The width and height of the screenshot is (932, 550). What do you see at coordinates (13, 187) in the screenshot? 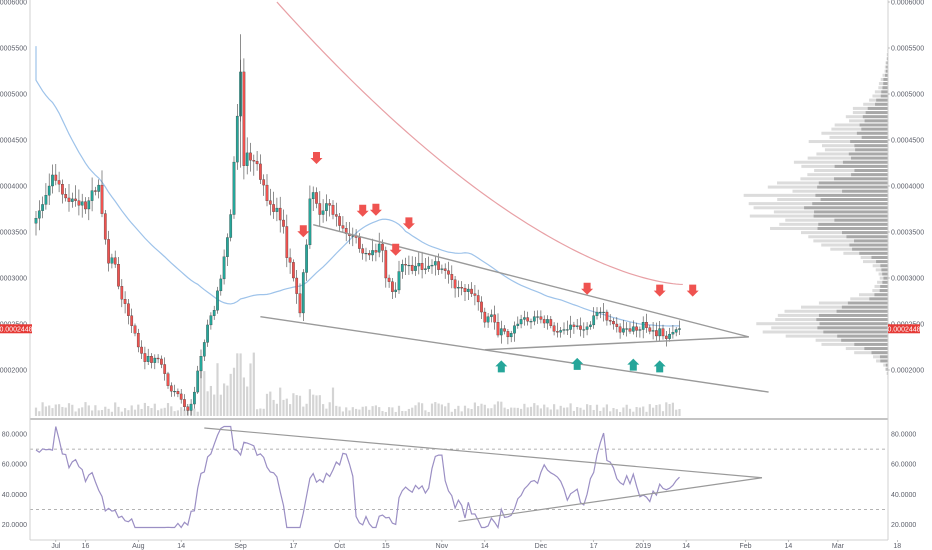
I see `y-tick-label-left: 0.0004000` at bounding box center [13, 187].